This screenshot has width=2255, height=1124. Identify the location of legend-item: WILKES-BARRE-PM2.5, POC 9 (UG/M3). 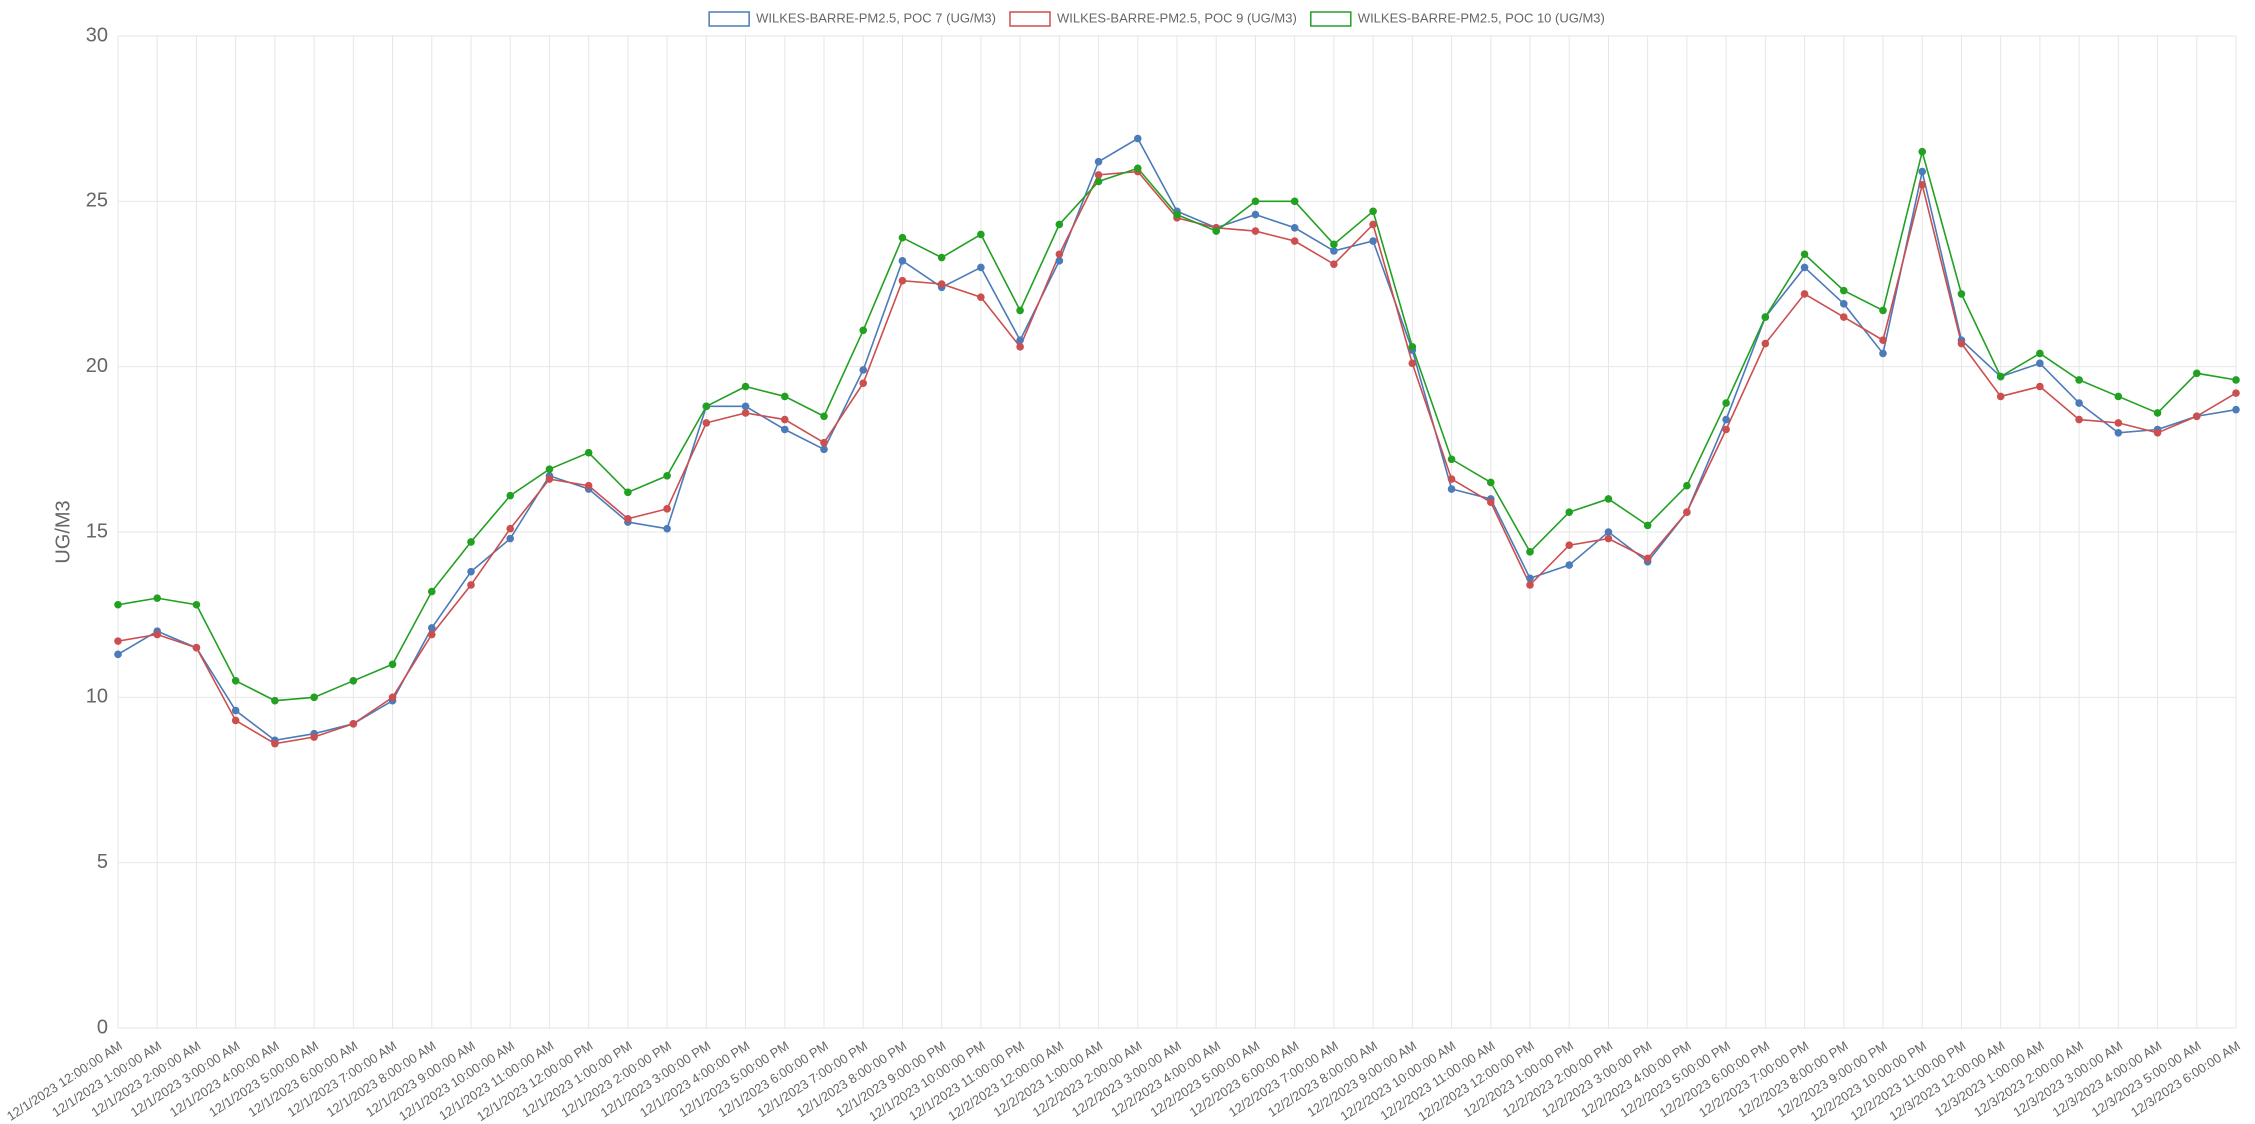
(1153, 18).